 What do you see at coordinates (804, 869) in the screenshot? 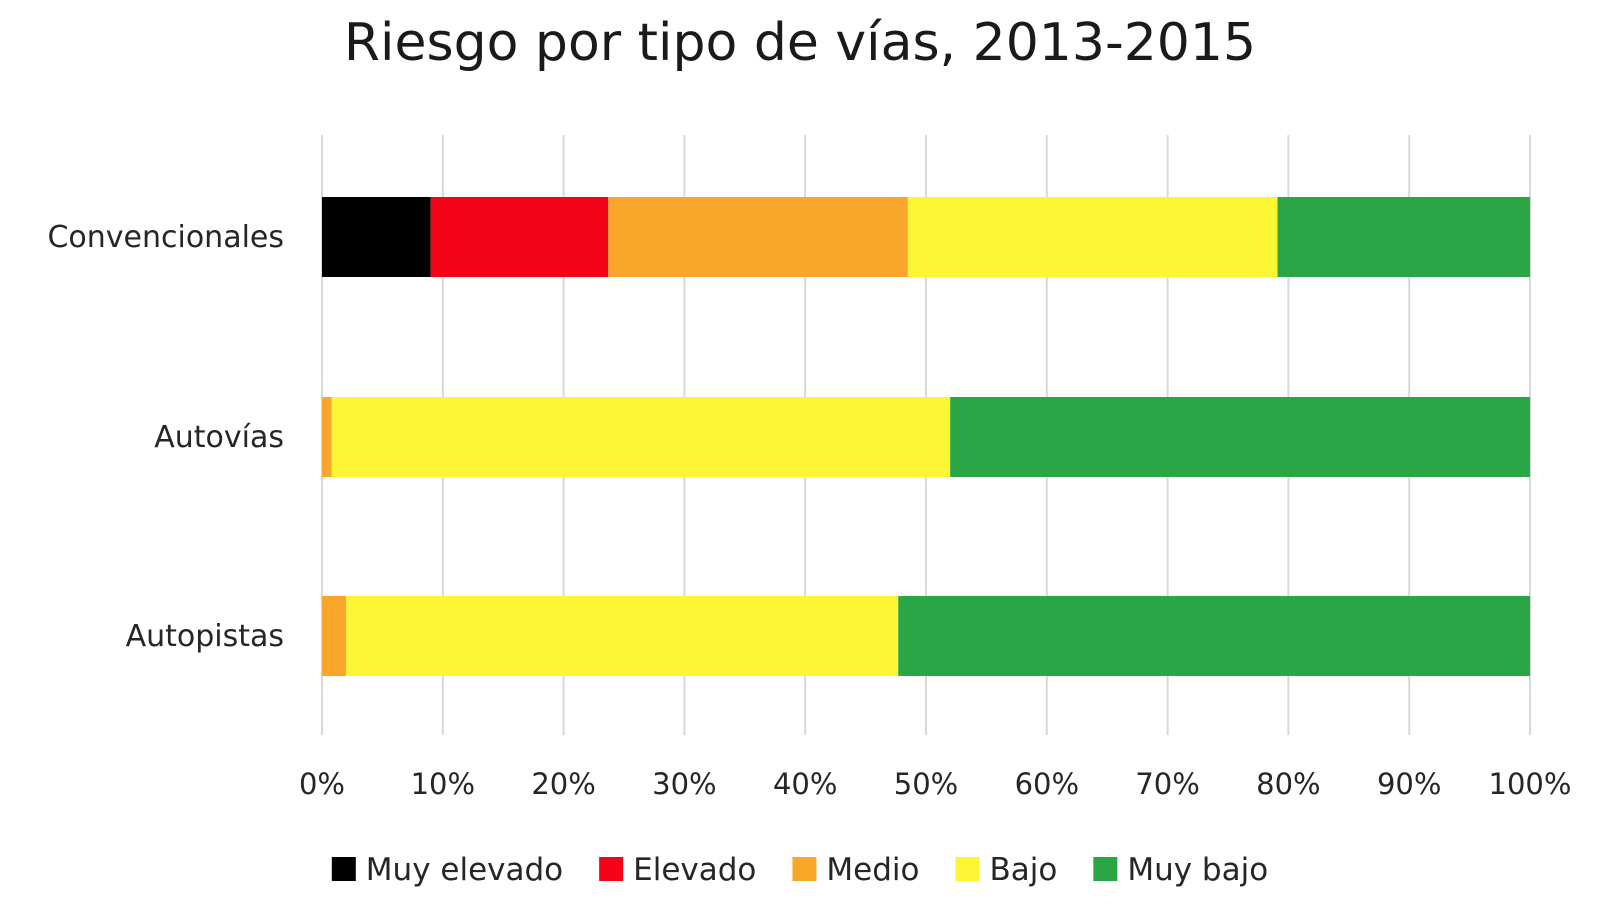
I see `legend-swatch-medio` at bounding box center [804, 869].